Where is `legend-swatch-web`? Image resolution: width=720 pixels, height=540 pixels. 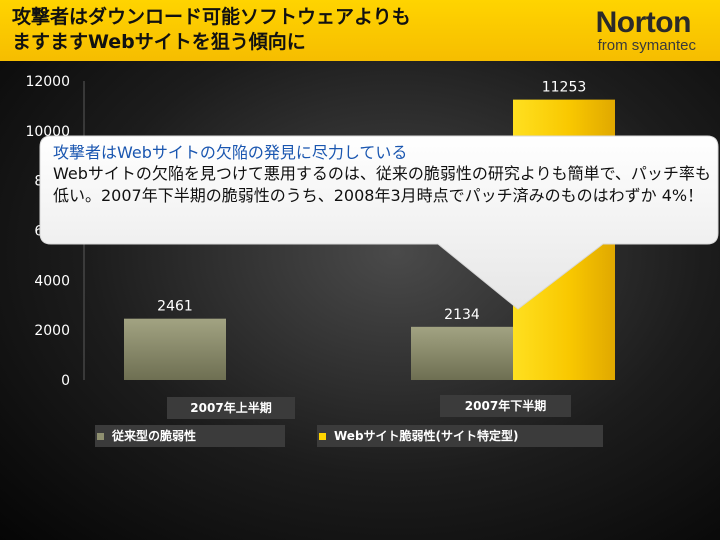 legend-swatch-web is located at coordinates (322, 436).